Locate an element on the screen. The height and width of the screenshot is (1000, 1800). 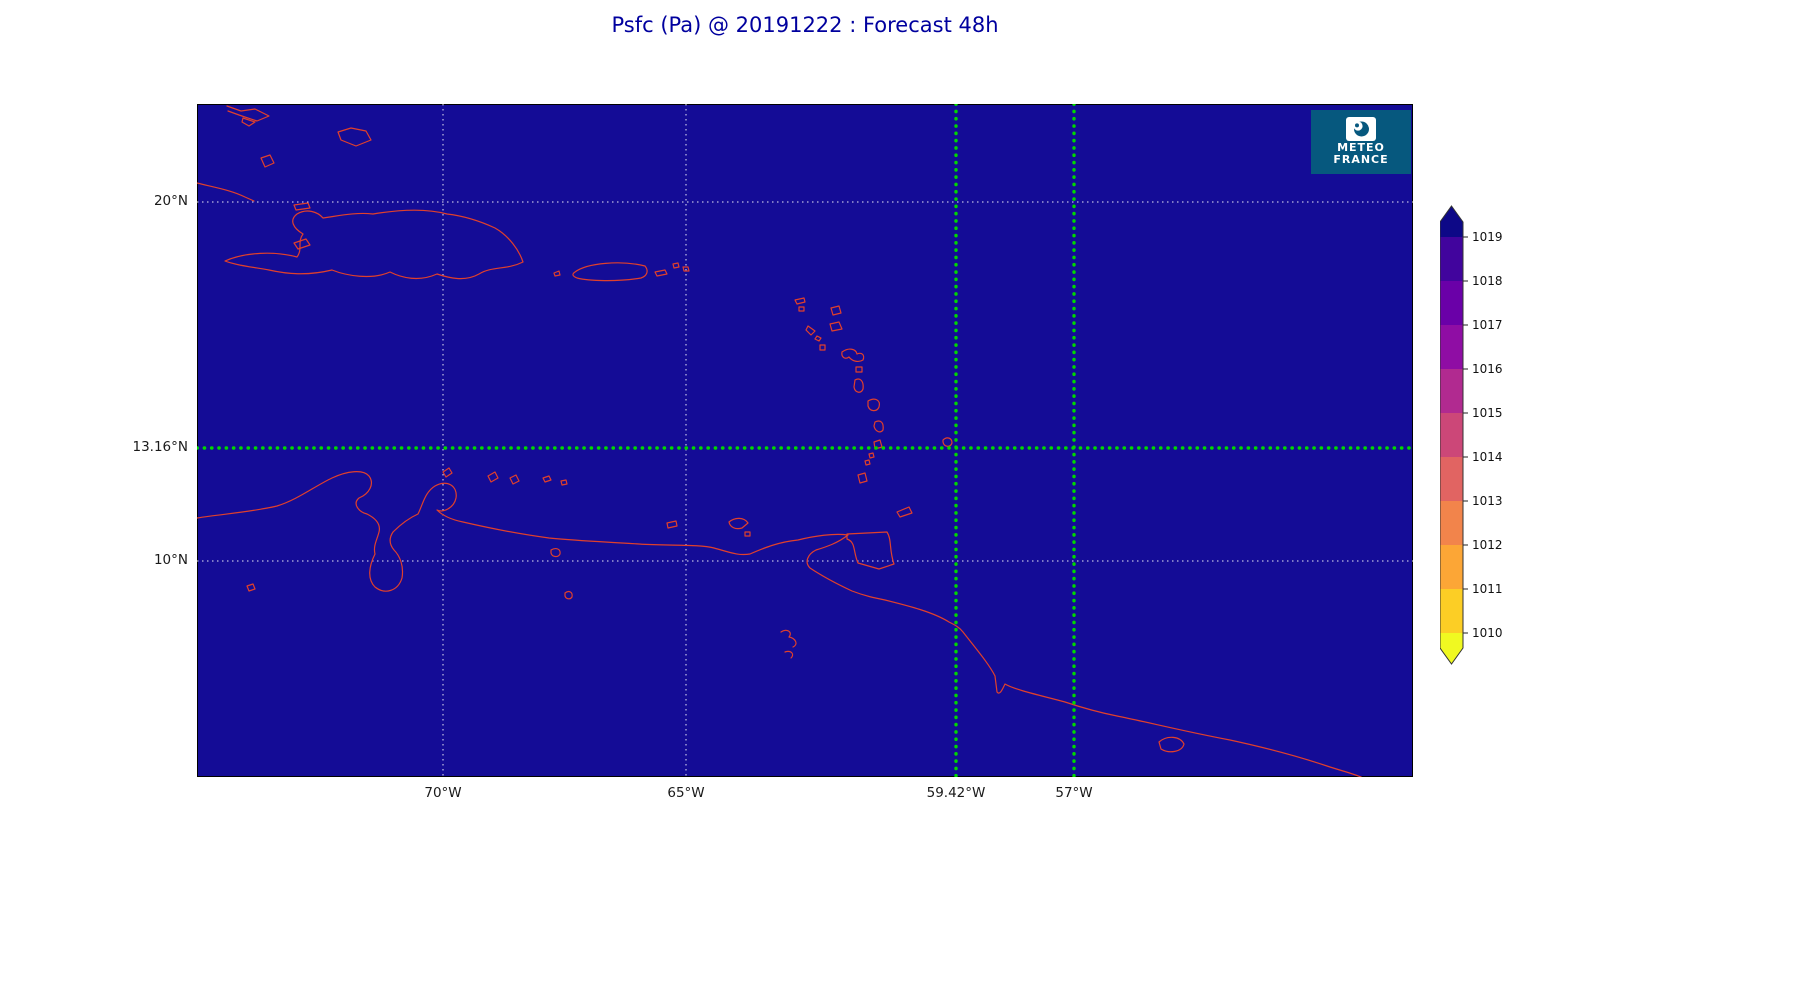
coastline-cuba-south is located at coordinates (226, 192).